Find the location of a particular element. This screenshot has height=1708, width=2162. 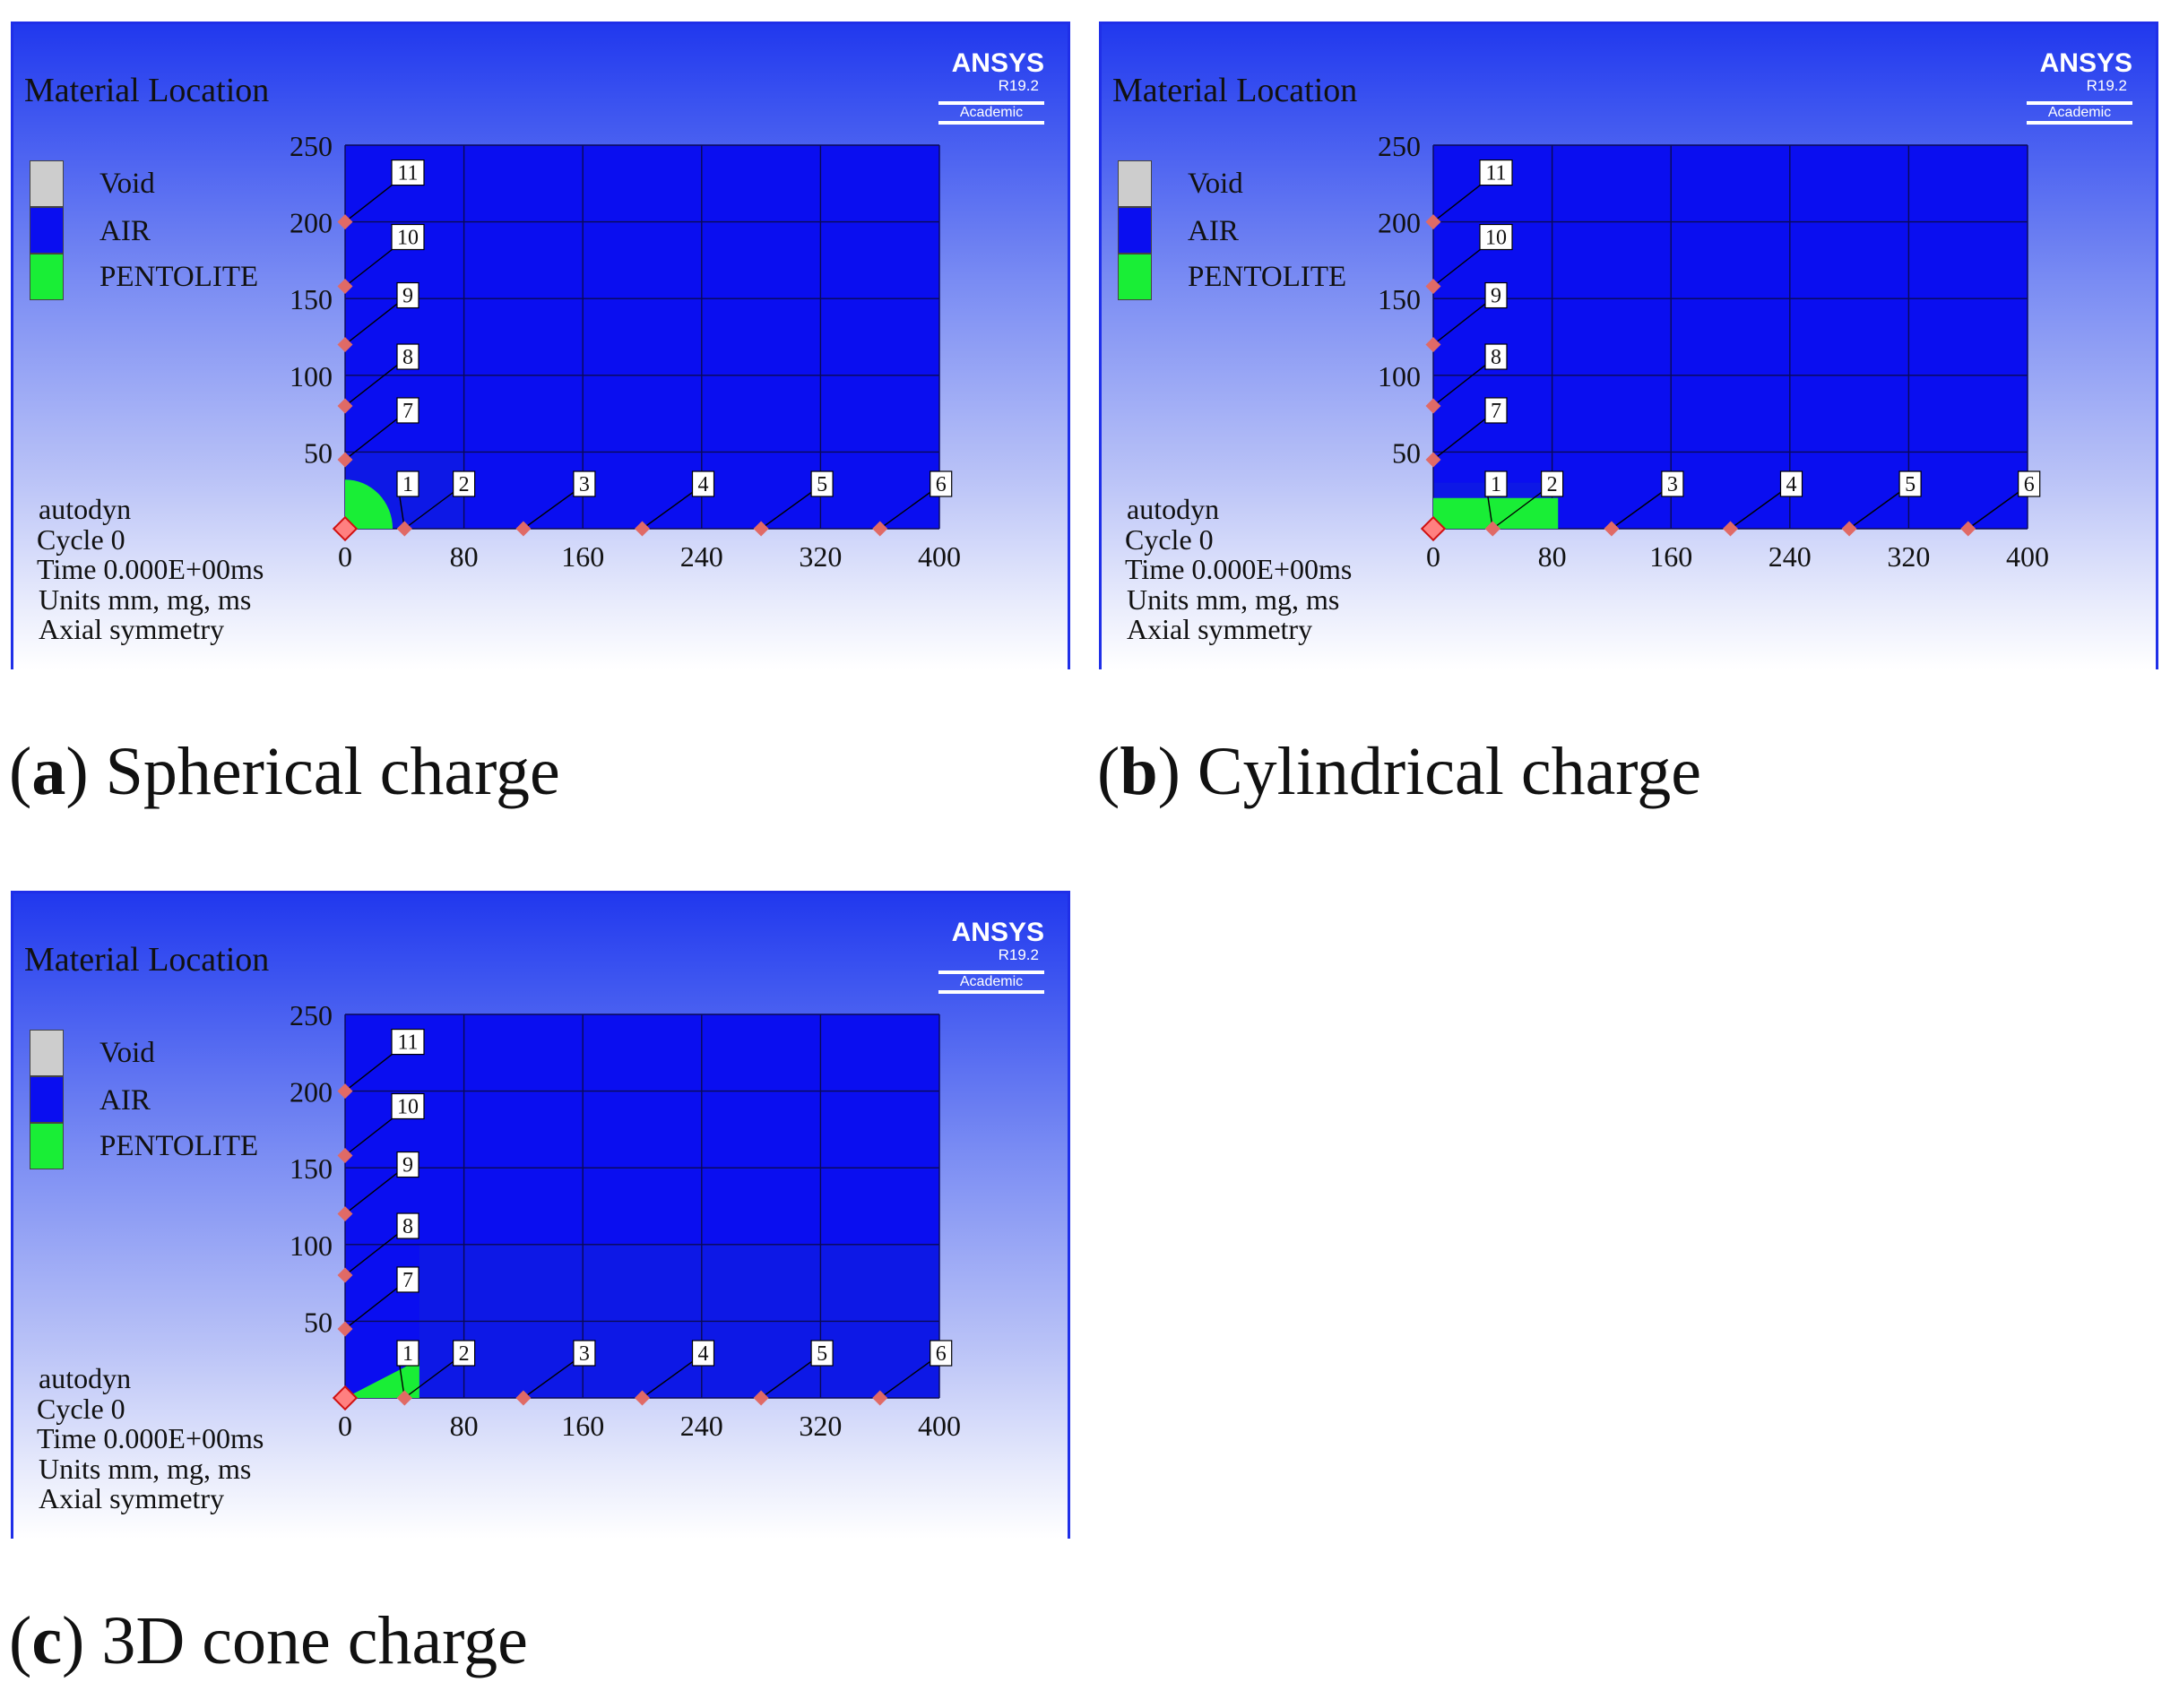

x-tick-label: 320 is located at coordinates (1909, 556).